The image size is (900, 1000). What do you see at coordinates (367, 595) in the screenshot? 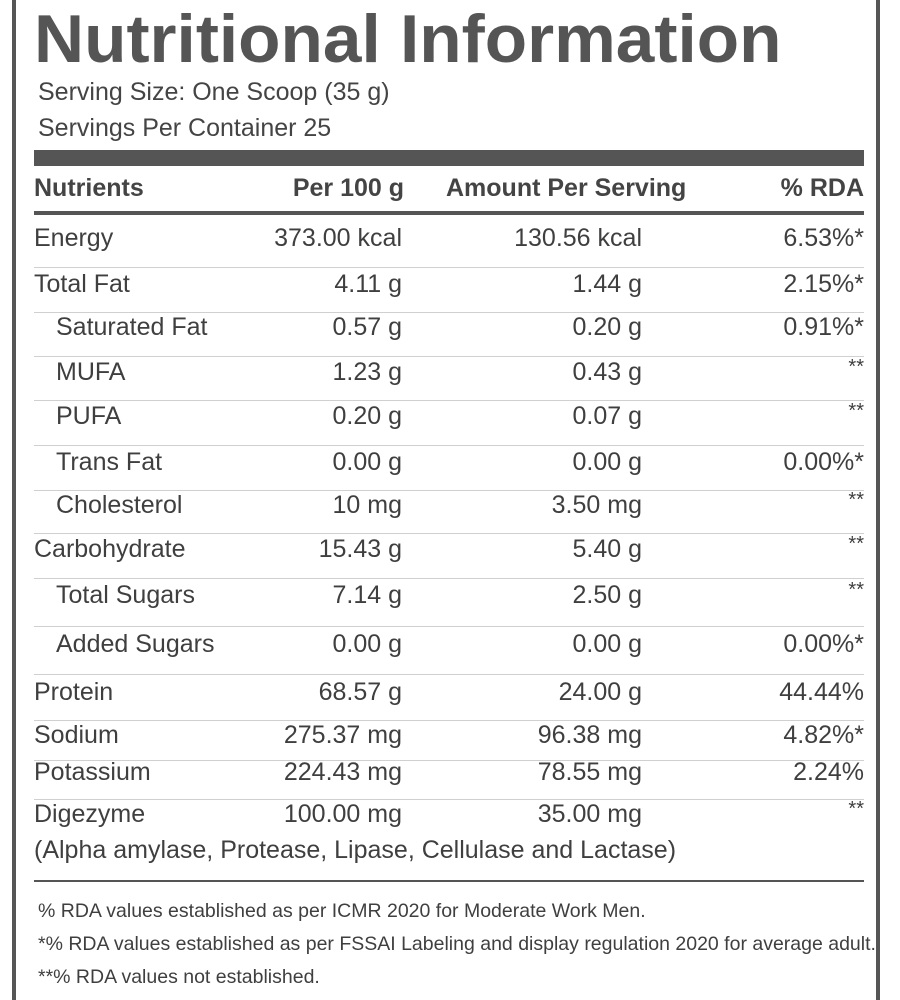
I see `per-100g-value: 7.14 g` at bounding box center [367, 595].